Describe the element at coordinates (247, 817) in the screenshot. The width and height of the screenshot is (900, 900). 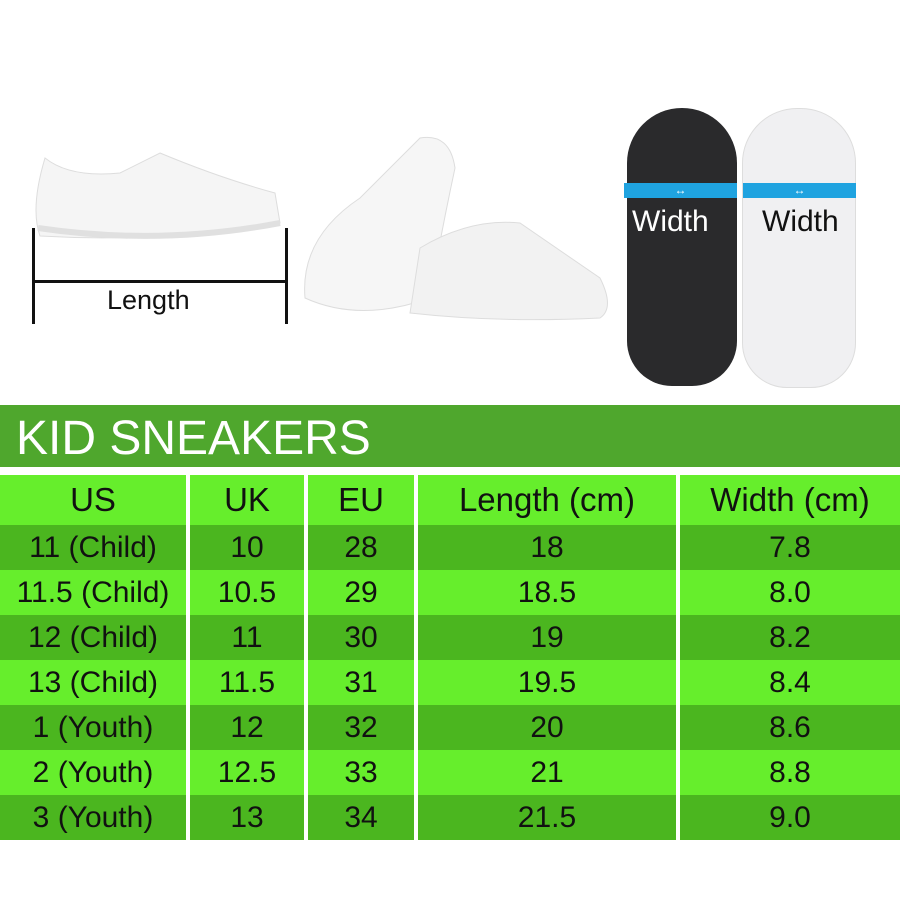
I see `cell-uk: 13` at that location.